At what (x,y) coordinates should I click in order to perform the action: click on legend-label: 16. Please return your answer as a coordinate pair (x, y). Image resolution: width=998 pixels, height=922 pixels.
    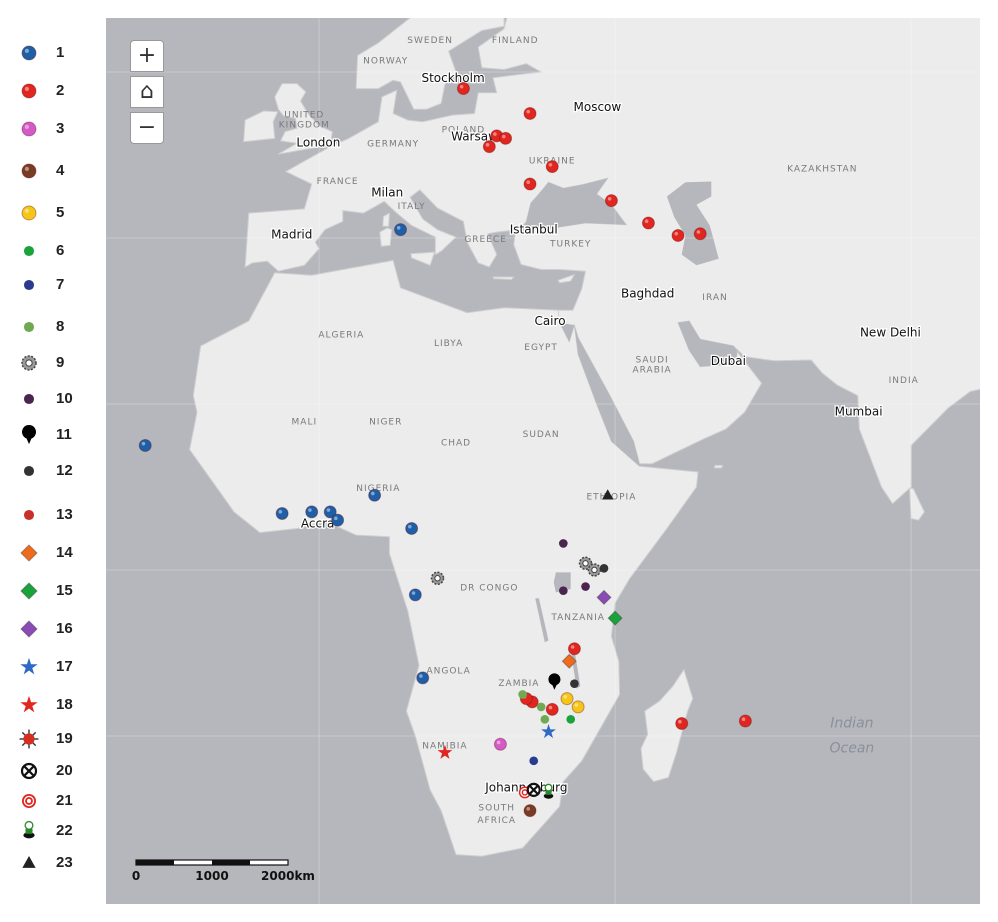
    Looking at the image, I should click on (64, 628).